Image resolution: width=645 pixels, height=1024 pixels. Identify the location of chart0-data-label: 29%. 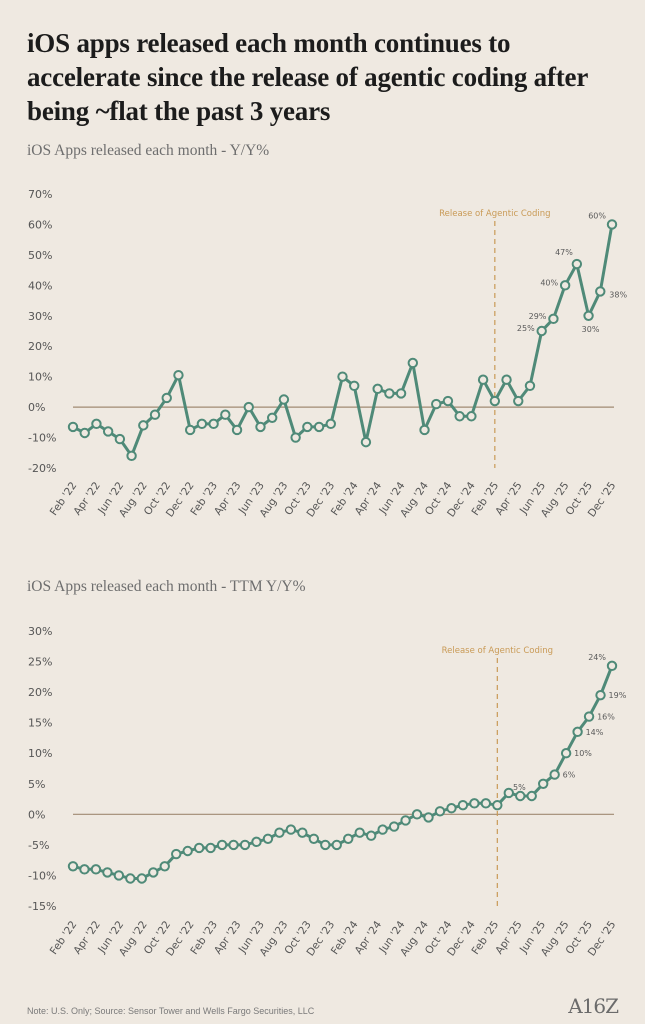
(538, 316).